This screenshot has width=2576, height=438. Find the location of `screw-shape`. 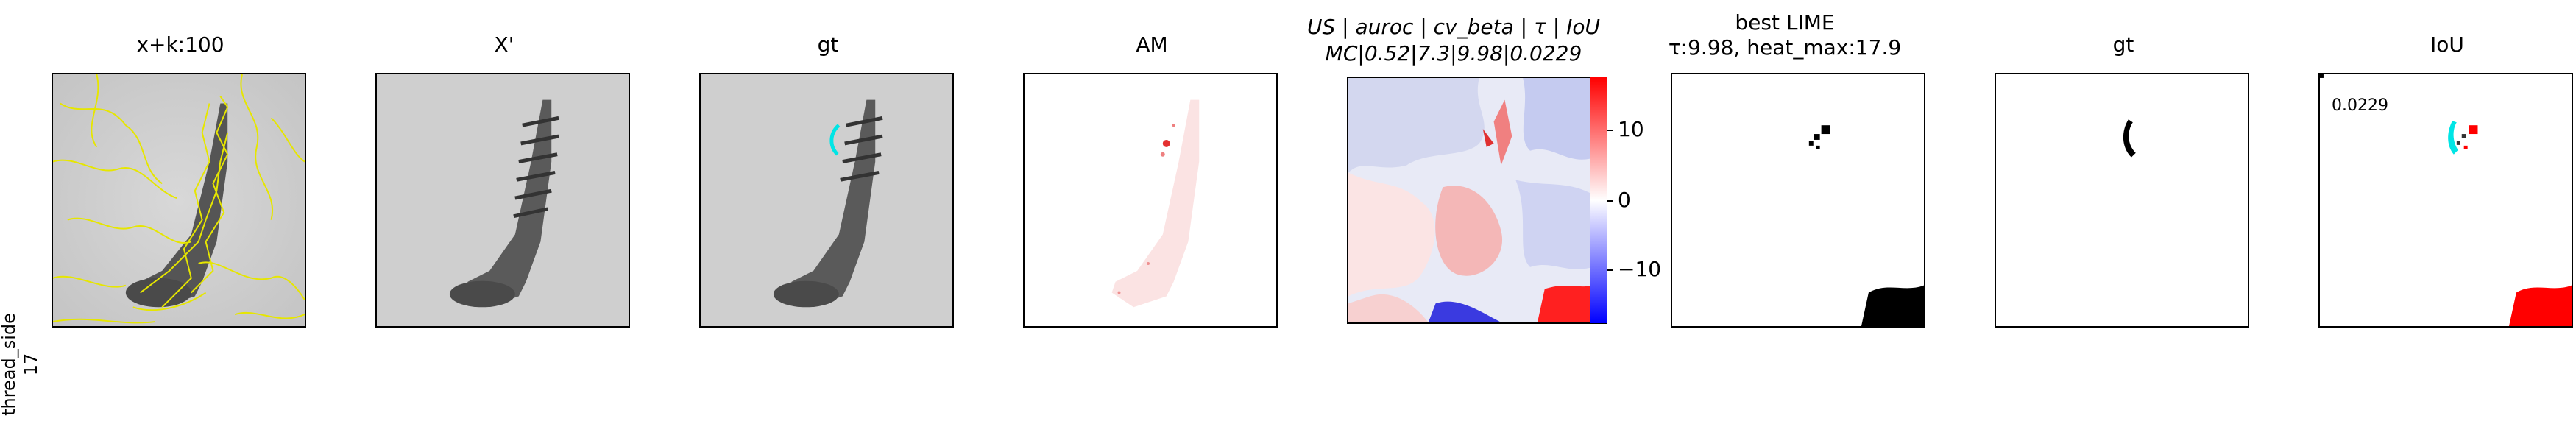

screw-shape is located at coordinates (176, 205).